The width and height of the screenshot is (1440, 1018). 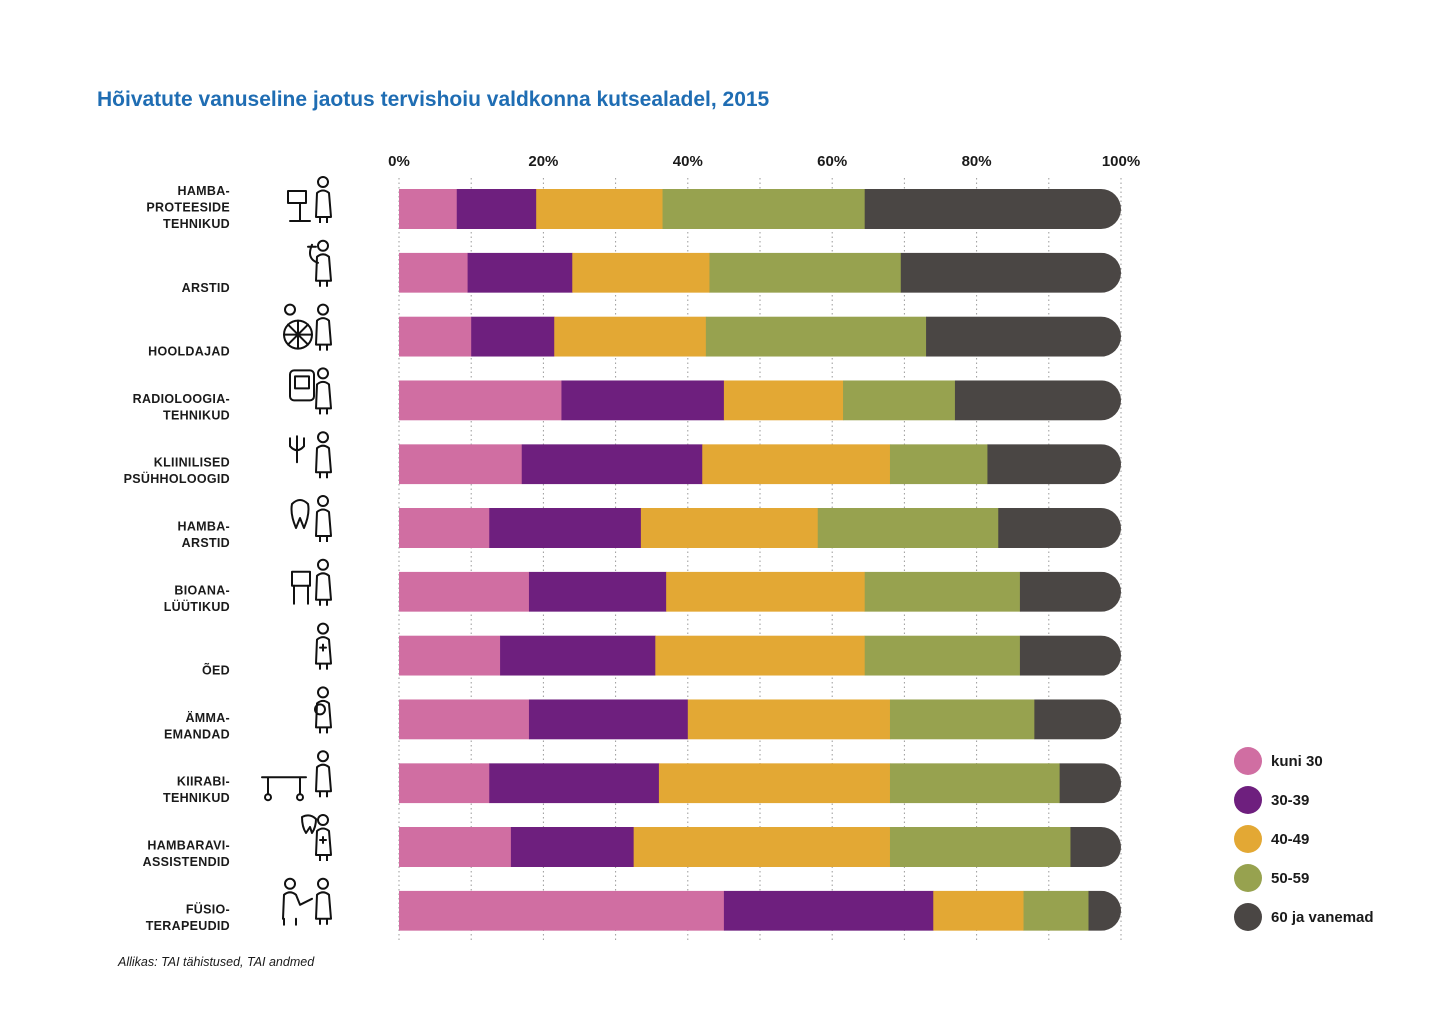 I want to click on midwife-icon, so click(x=323, y=710).